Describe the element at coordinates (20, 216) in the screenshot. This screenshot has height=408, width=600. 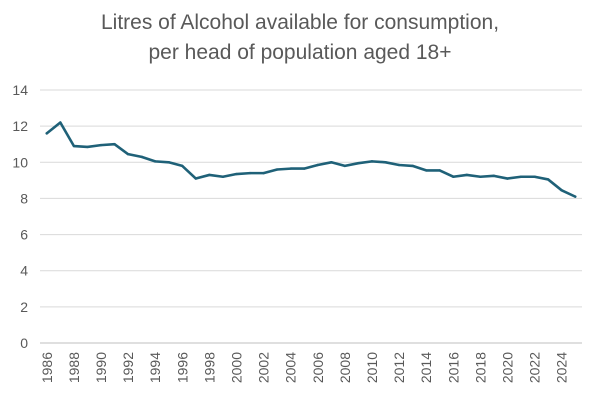
I see `y-axis-ticks: 0 2 4 6 8 10 12 14` at that location.